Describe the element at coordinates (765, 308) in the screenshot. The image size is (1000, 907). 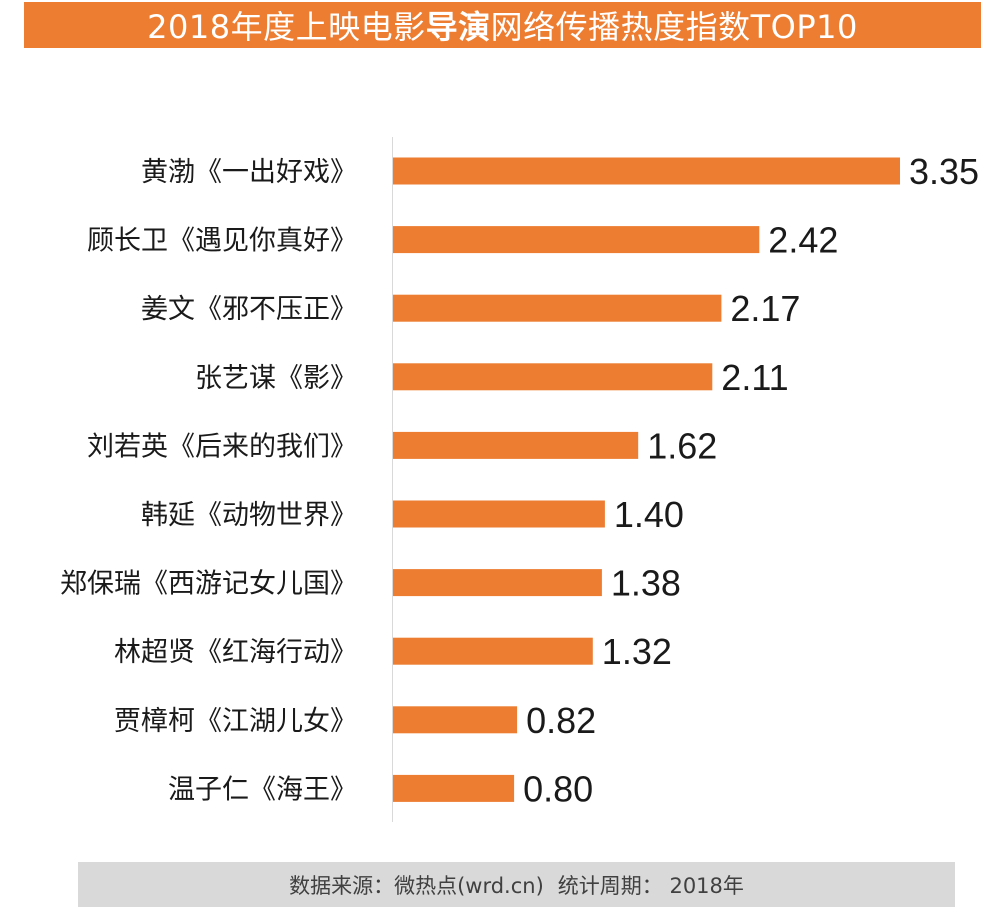
I see `data-label: 2.17` at that location.